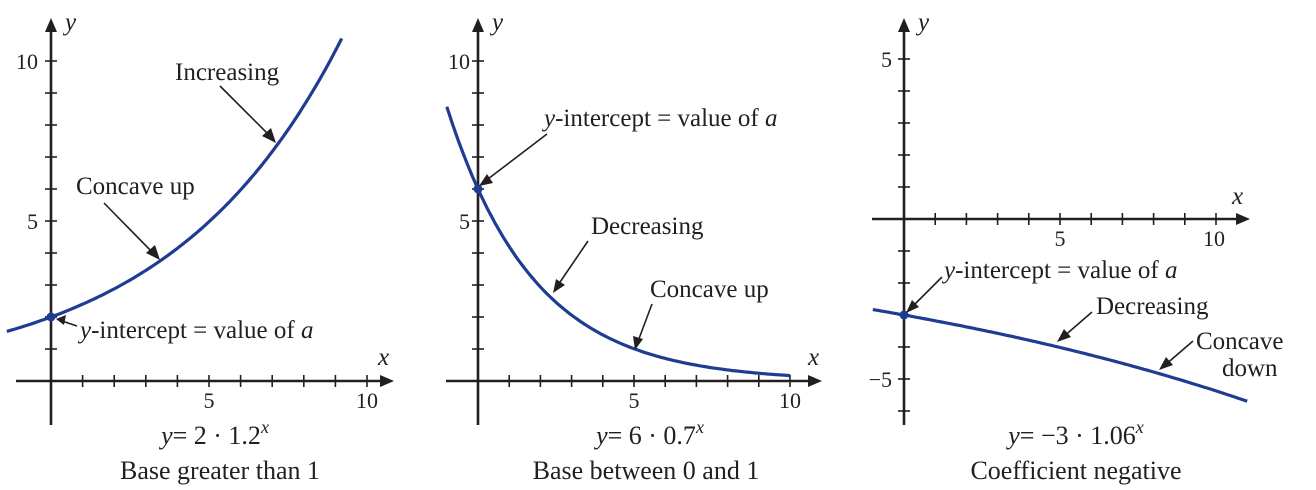  I want to click on panel-3-equation-y: y, so click(1012, 435).